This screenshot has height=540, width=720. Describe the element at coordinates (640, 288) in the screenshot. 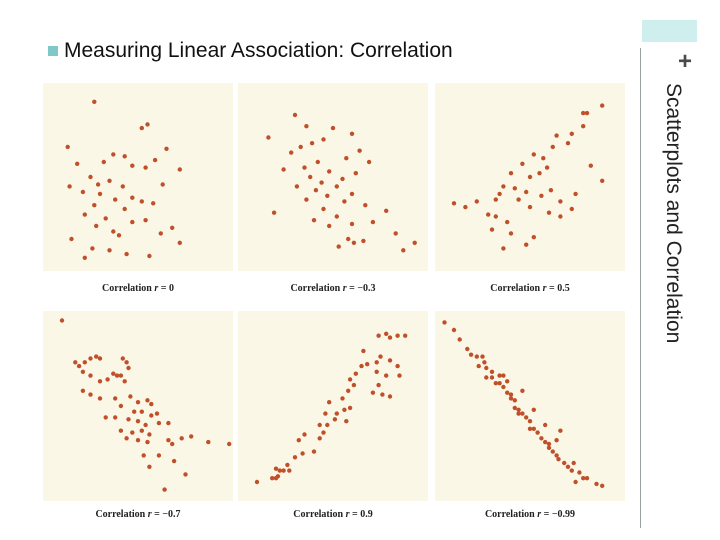

I see `divider-line` at that location.